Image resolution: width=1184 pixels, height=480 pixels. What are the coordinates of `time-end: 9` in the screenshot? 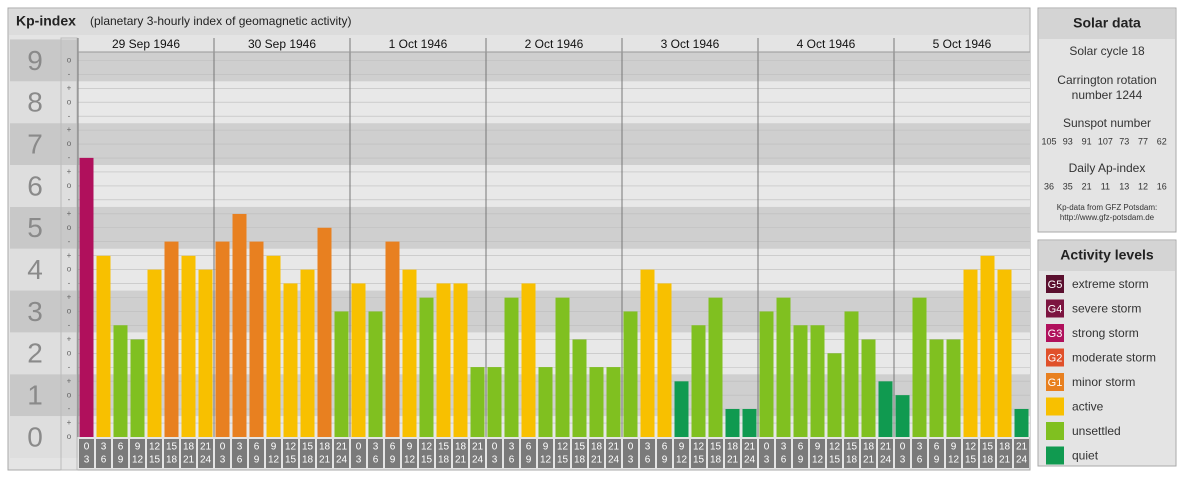 It's located at (257, 460).